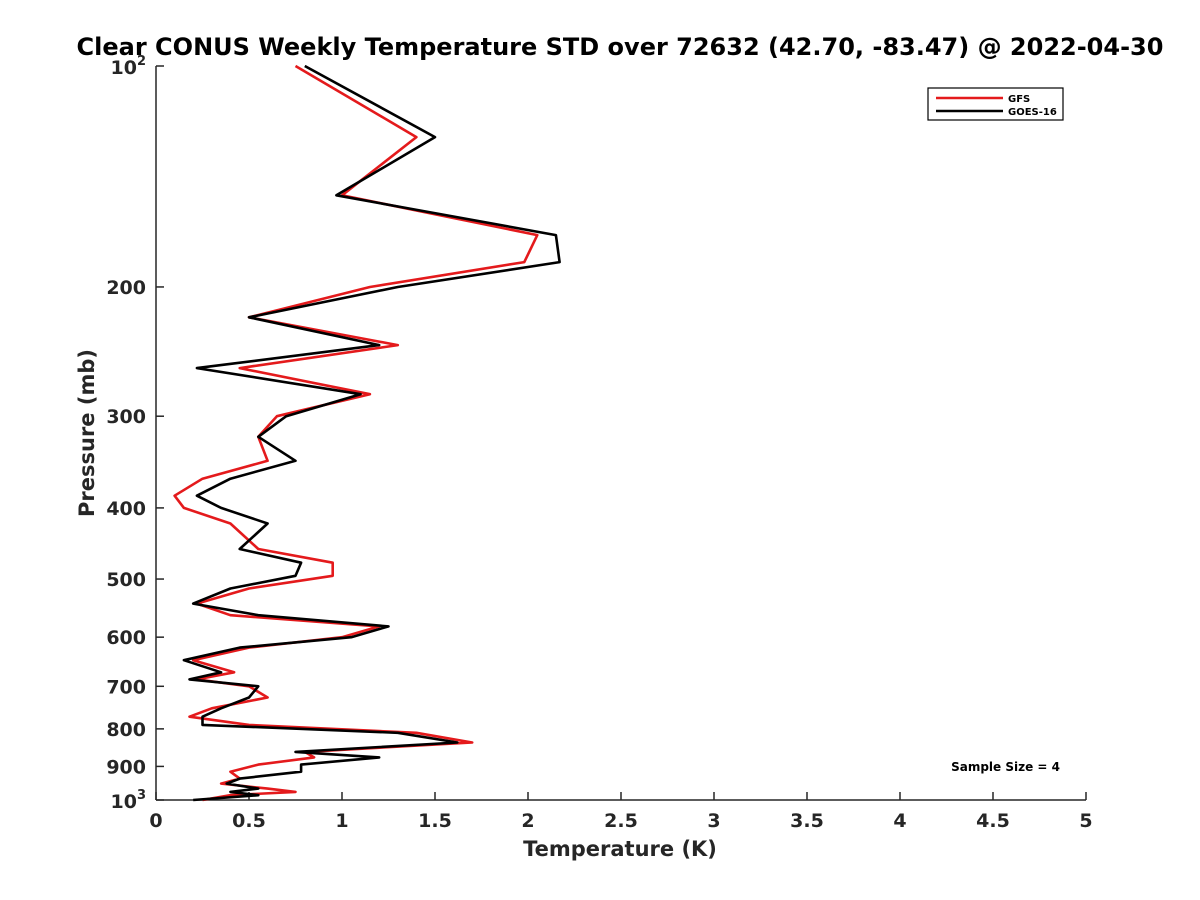  I want to click on x-tick-label: 1.5, so click(435, 821).